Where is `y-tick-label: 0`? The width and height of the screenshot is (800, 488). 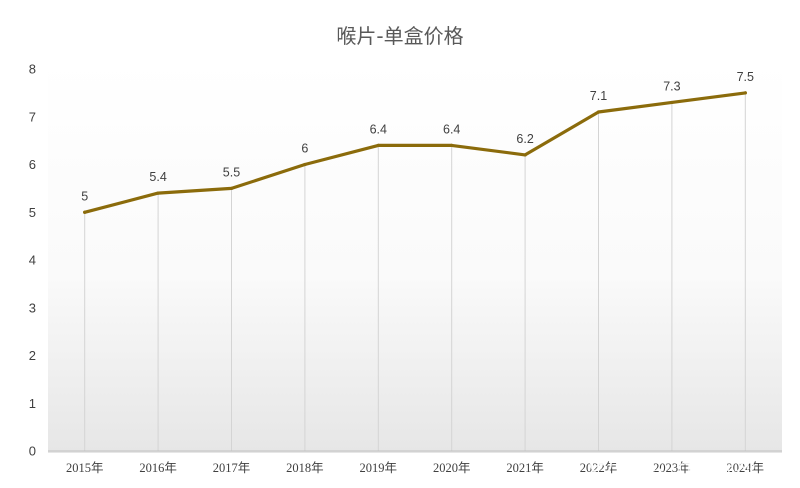
y-tick-label: 0 is located at coordinates (32, 451).